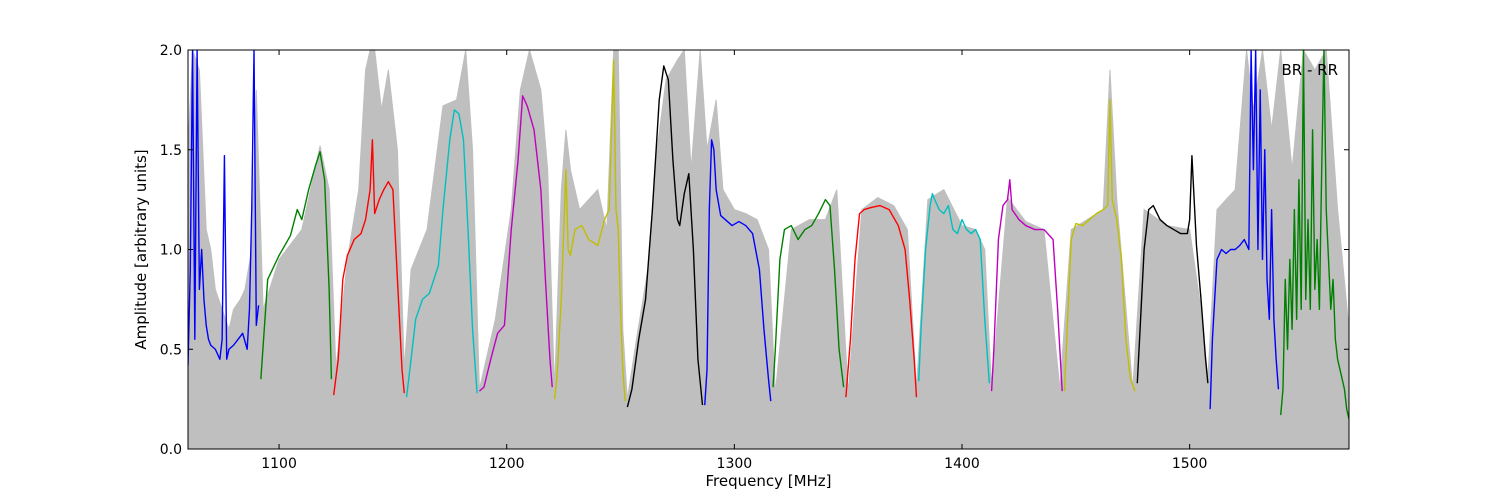 The width and height of the screenshot is (1500, 500). I want to click on x-tick-label: 1400, so click(962, 464).